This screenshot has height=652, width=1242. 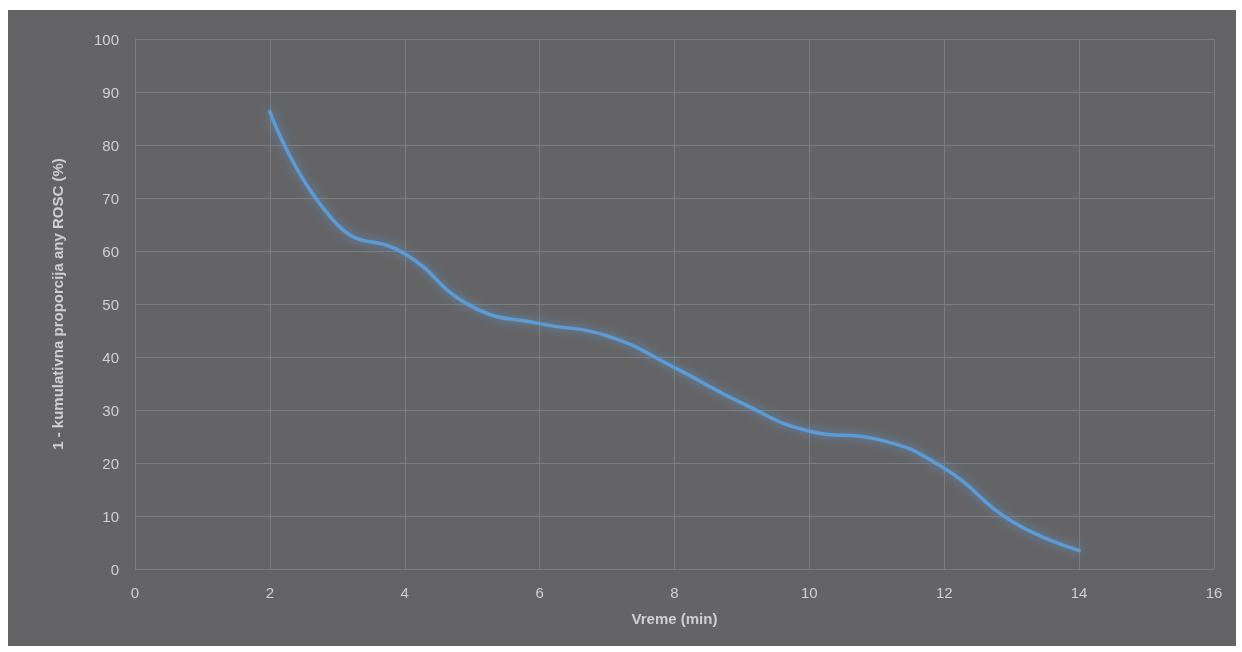 What do you see at coordinates (944, 592) in the screenshot?
I see `x-tick-label: 12` at bounding box center [944, 592].